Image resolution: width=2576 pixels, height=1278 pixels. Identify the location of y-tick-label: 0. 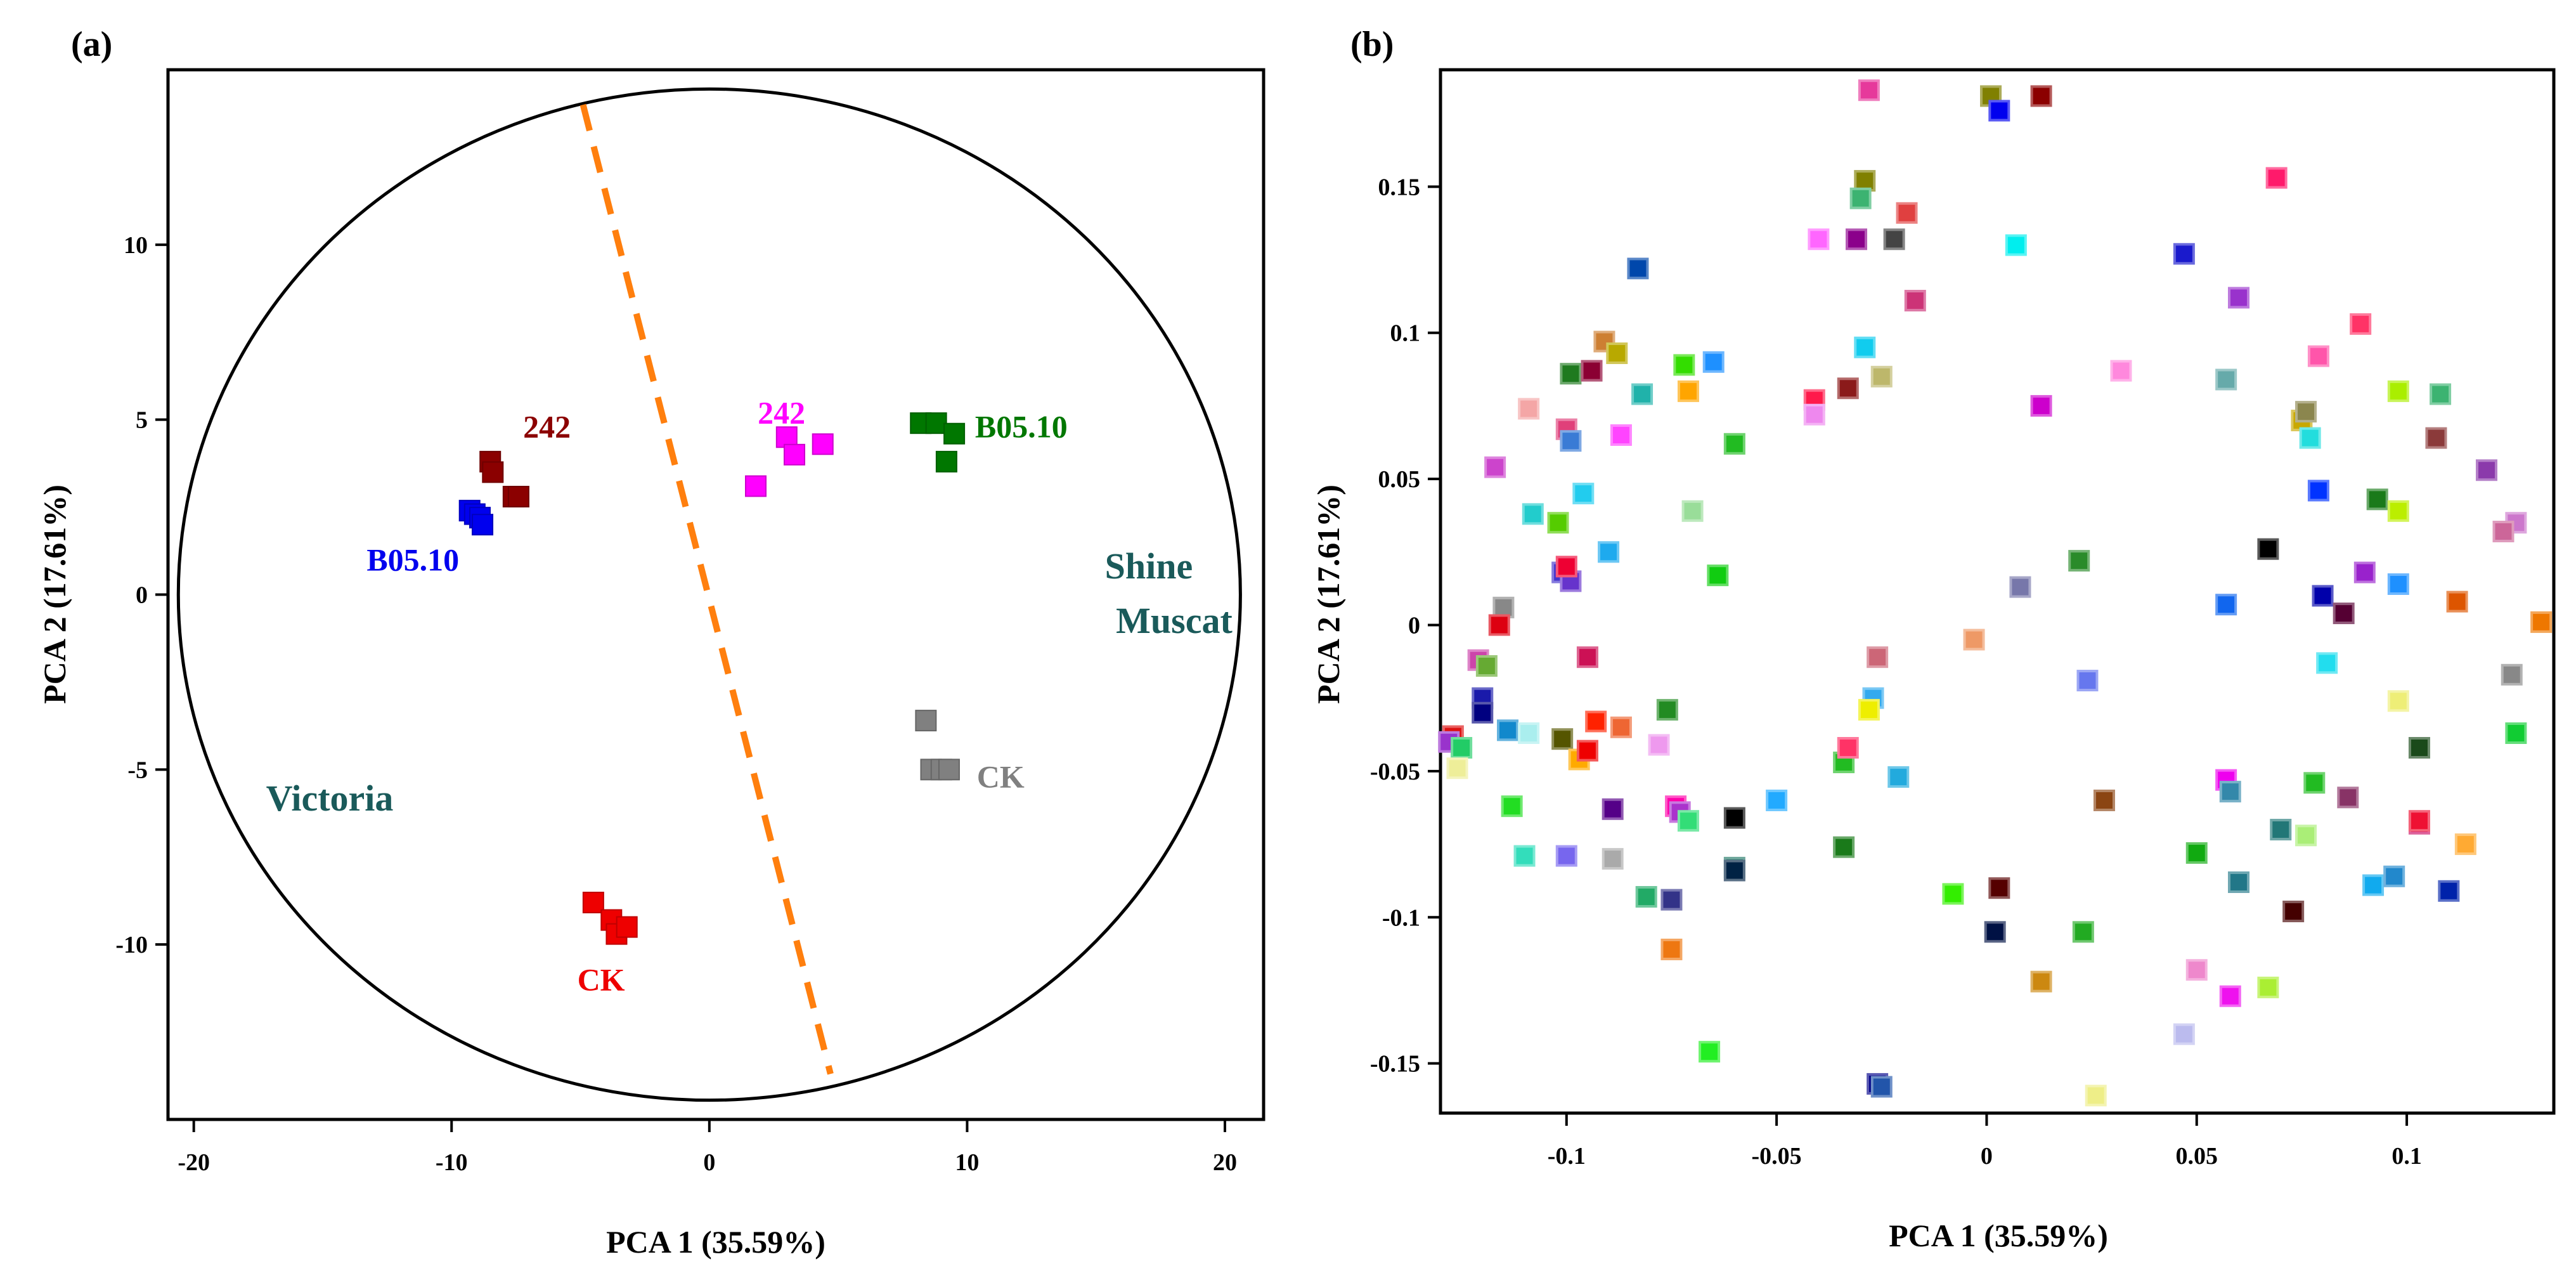
(1414, 625).